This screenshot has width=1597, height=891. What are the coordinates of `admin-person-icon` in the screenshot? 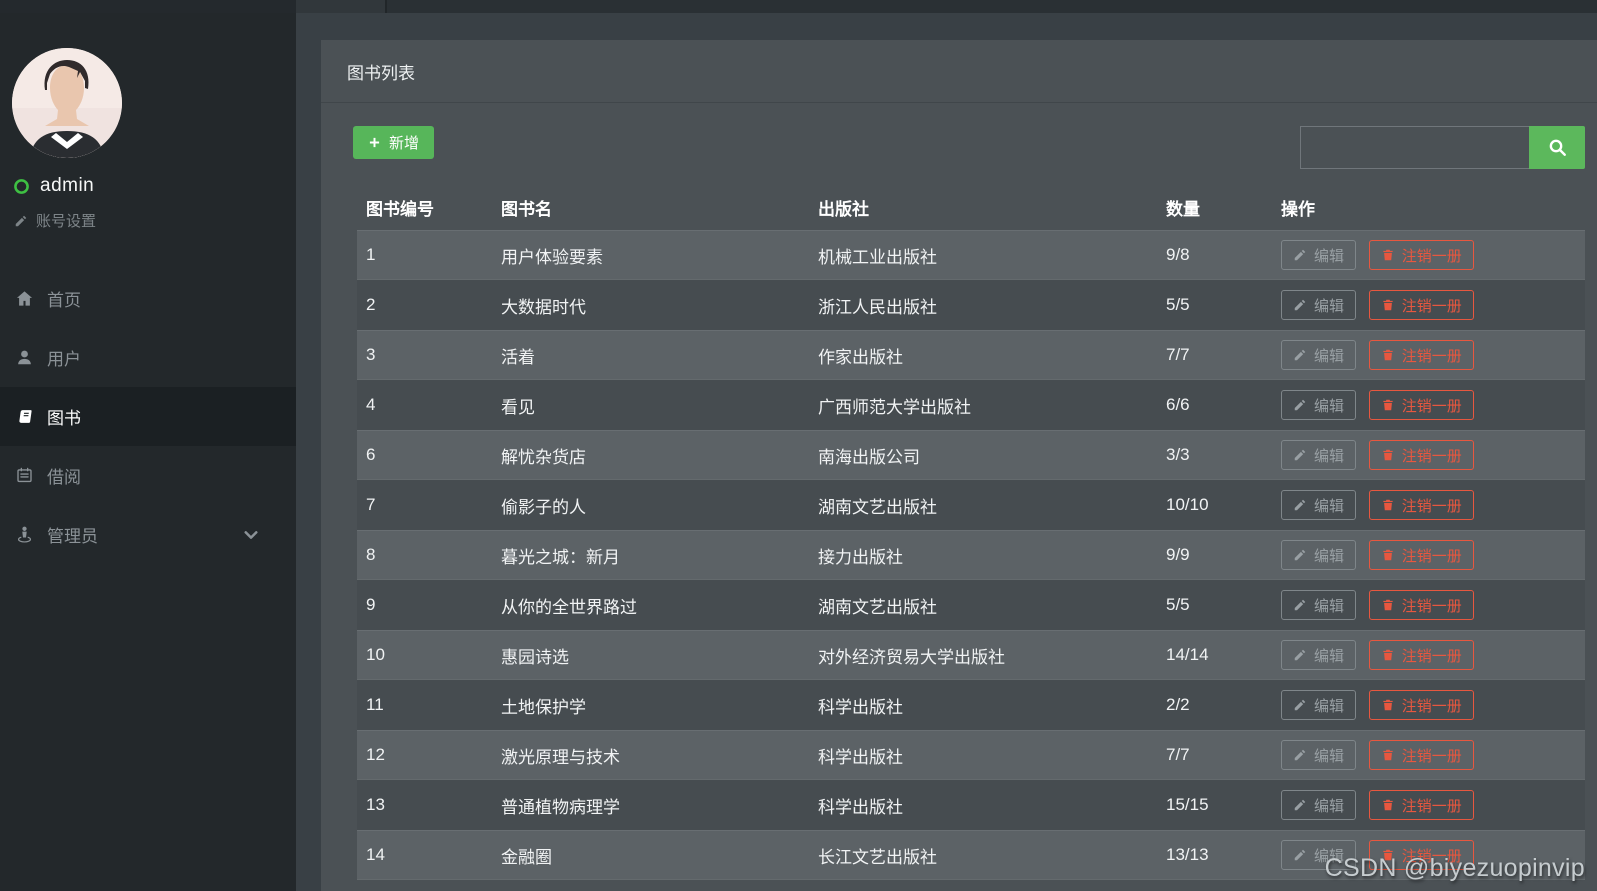 It's located at (24, 534).